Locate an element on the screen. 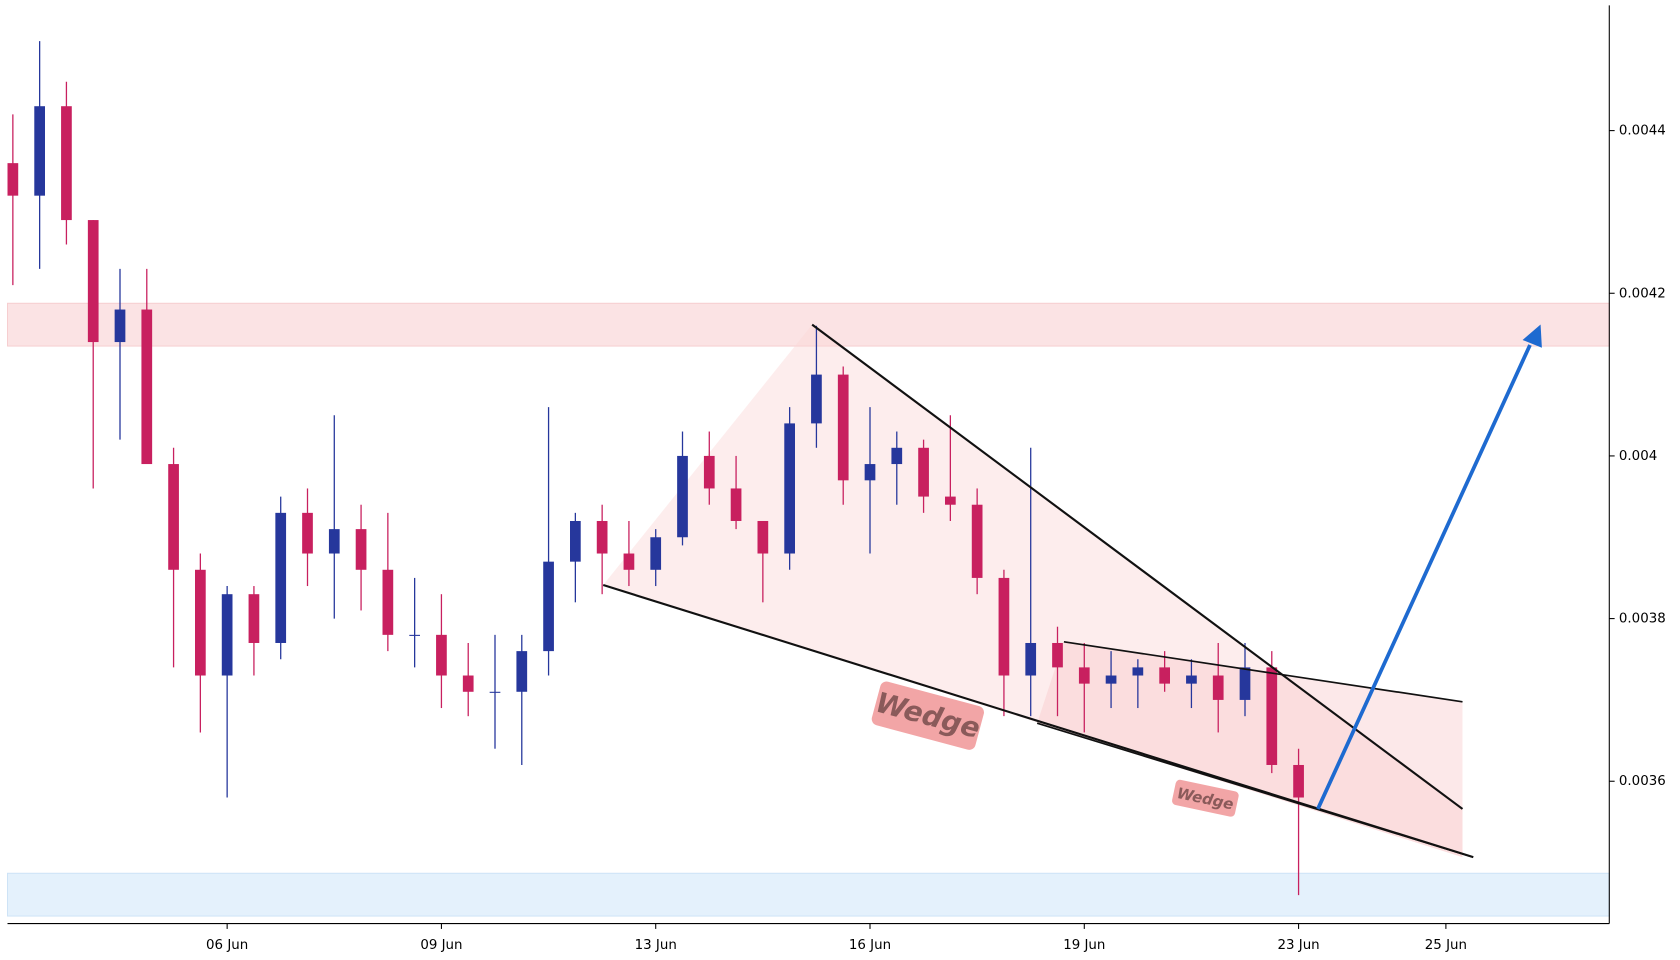 This screenshot has height=960, width=1680. projection-arrow is located at coordinates (1424, 577).